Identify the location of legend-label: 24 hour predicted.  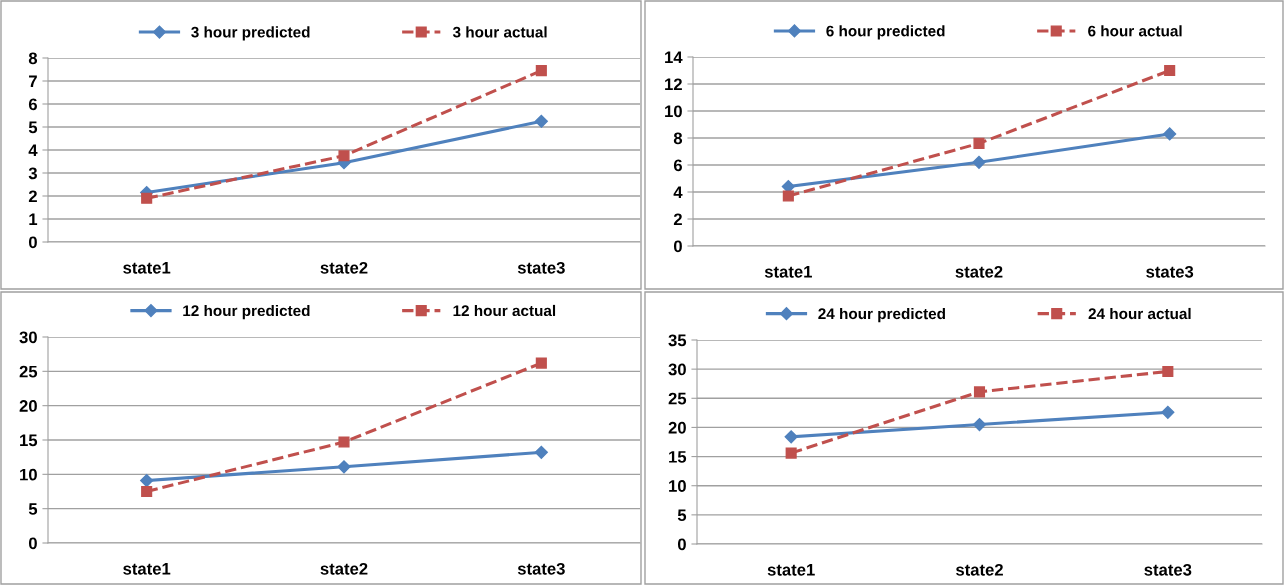
(881, 315).